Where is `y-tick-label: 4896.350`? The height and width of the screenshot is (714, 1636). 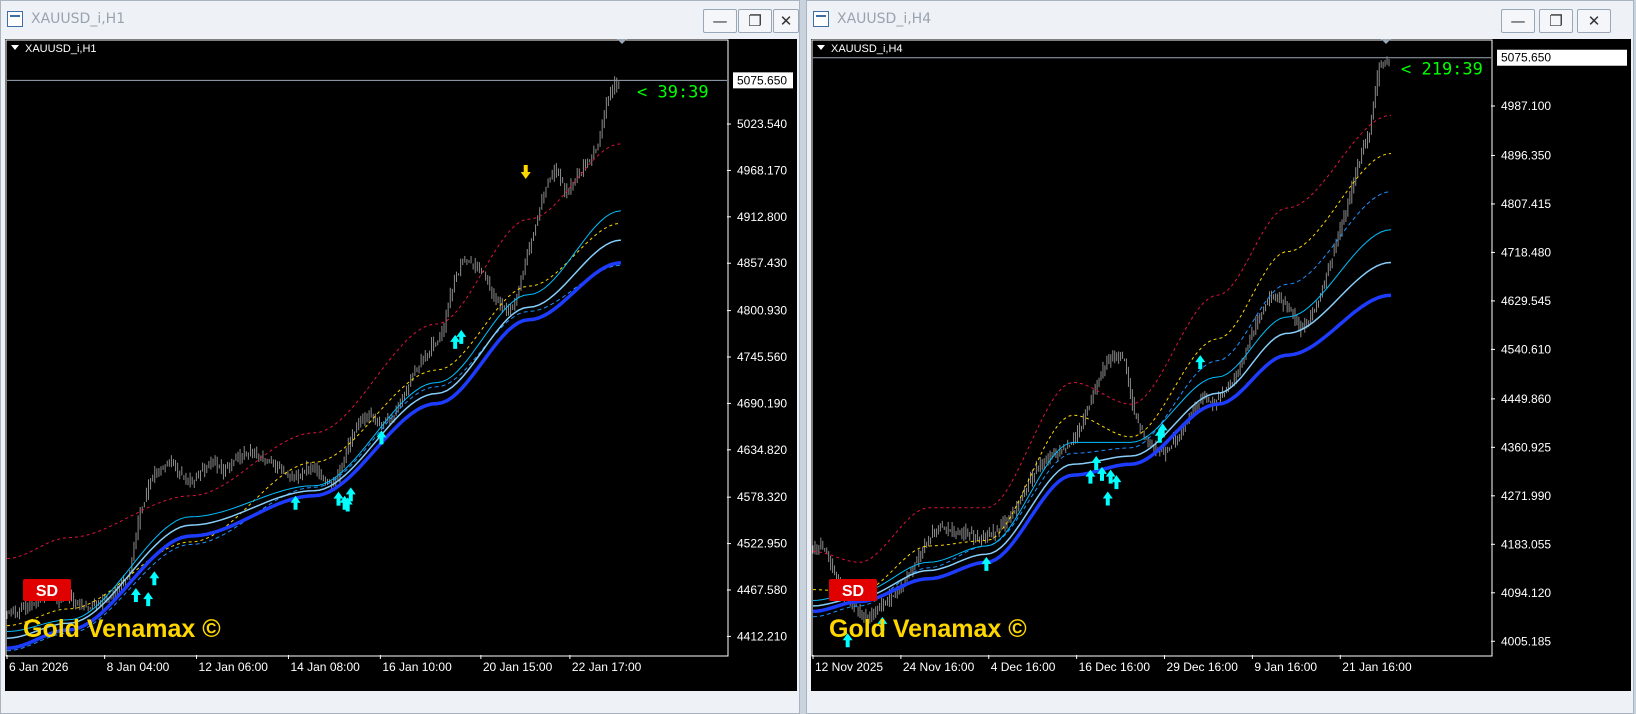
y-tick-label: 4896.350 is located at coordinates (1526, 155).